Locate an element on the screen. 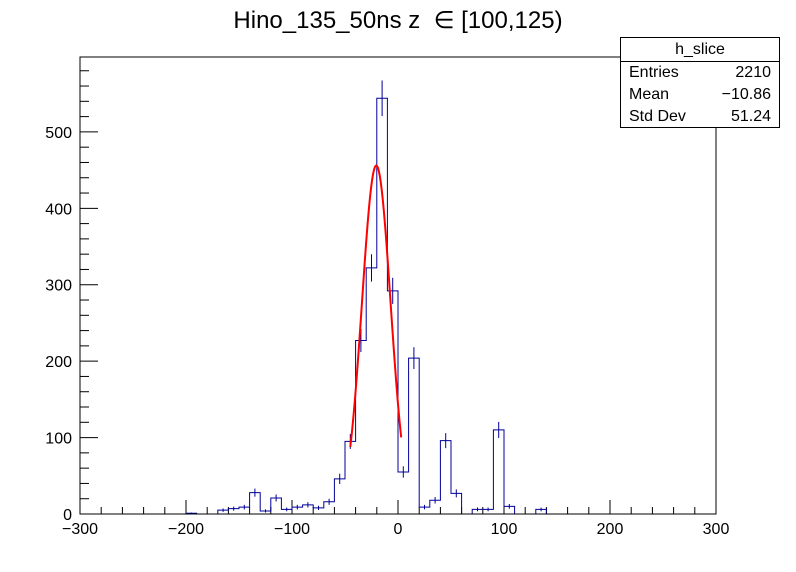 Image resolution: width=796 pixels, height=572 pixels. chart-title: Hino_135_50ns z ∈ [100,125) is located at coordinates (398, 20).